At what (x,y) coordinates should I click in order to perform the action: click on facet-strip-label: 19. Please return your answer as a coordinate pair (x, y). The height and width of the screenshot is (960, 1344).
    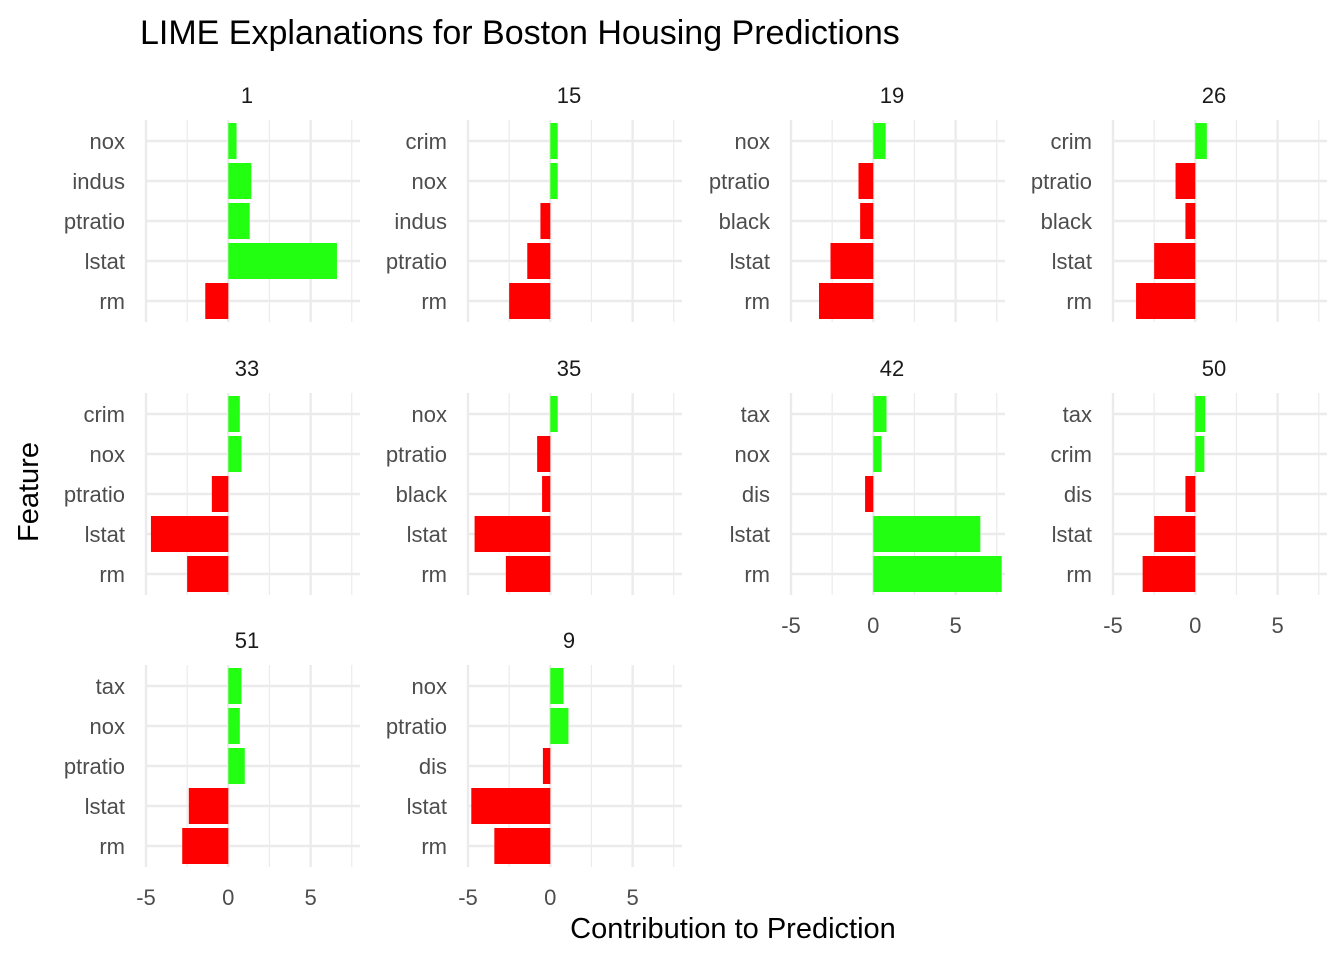
    Looking at the image, I should click on (892, 95).